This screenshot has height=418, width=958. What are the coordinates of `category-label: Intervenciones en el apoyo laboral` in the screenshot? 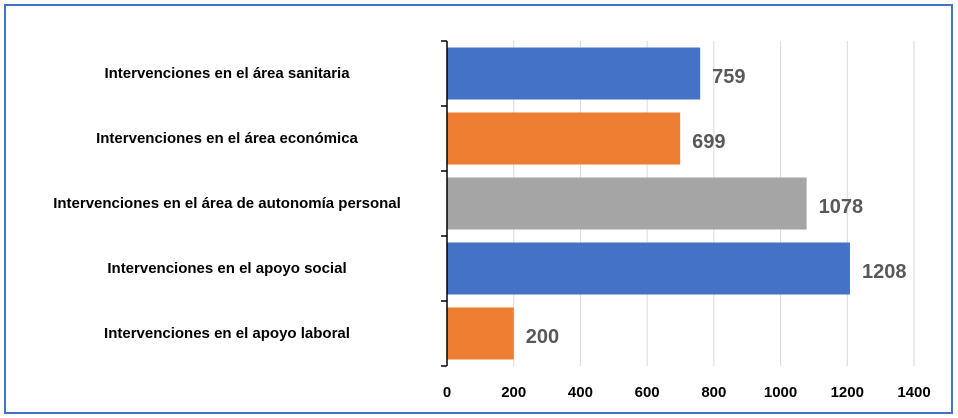 It's located at (227, 333).